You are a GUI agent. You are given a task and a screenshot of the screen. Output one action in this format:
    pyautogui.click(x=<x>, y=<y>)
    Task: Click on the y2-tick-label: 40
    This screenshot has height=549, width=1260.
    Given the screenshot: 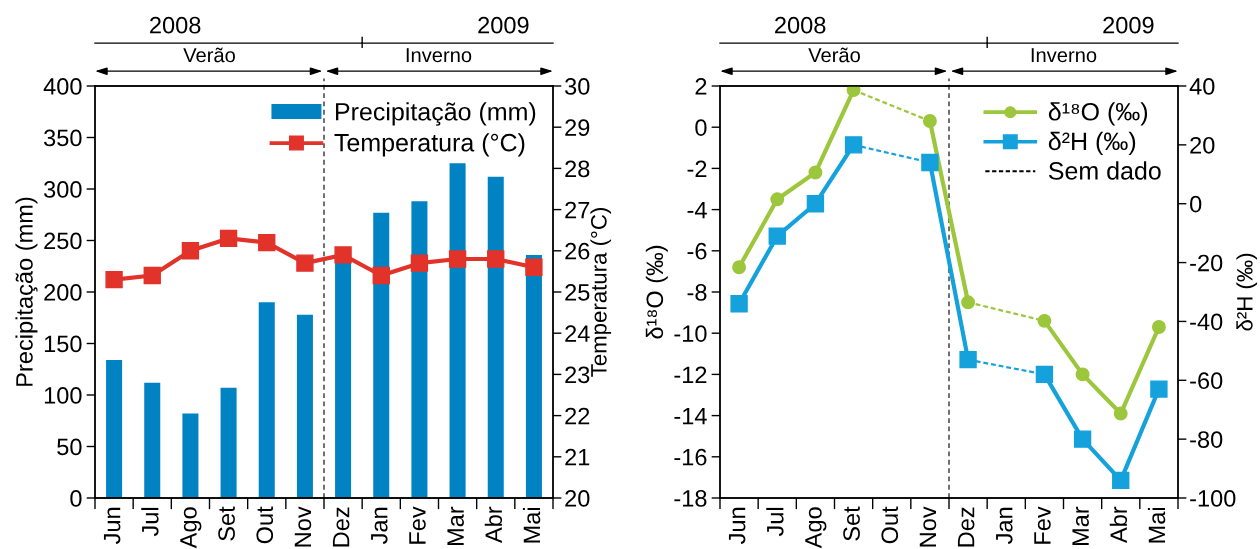 What is the action you would take?
    pyautogui.click(x=1202, y=86)
    